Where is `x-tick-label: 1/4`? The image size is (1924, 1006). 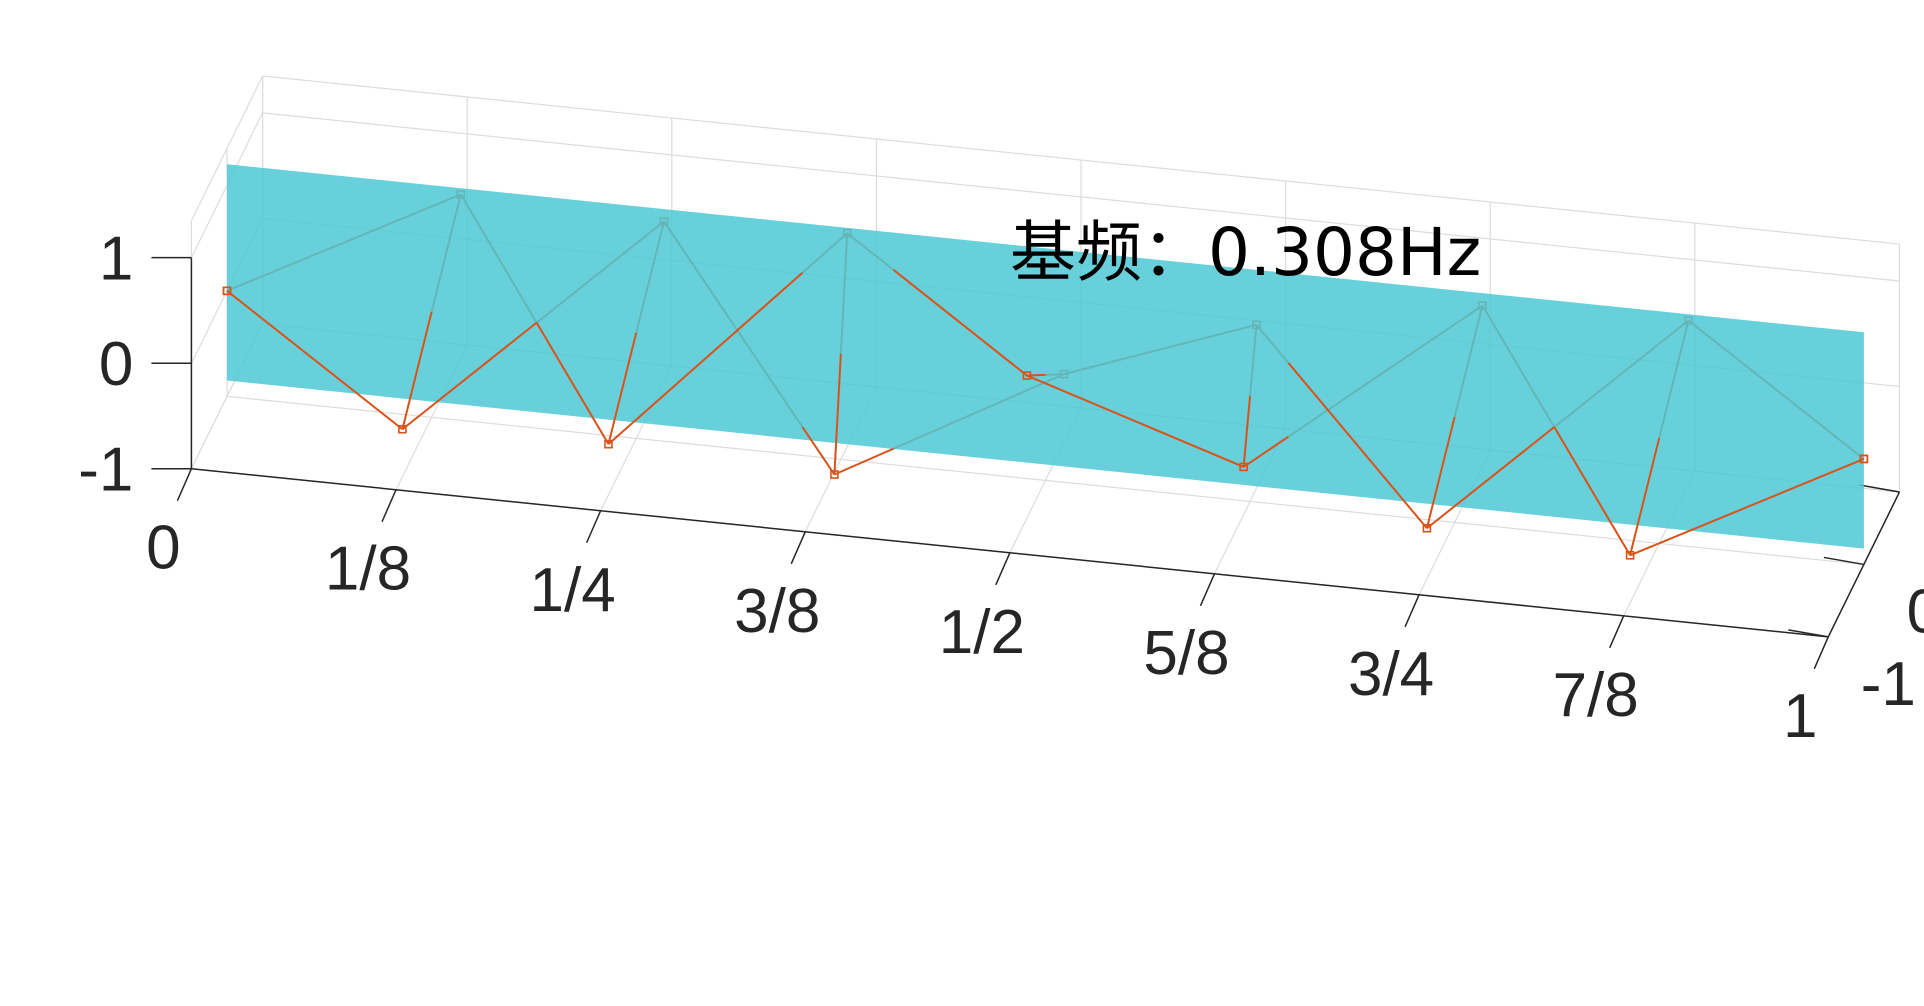 x-tick-label: 1/4 is located at coordinates (573, 590).